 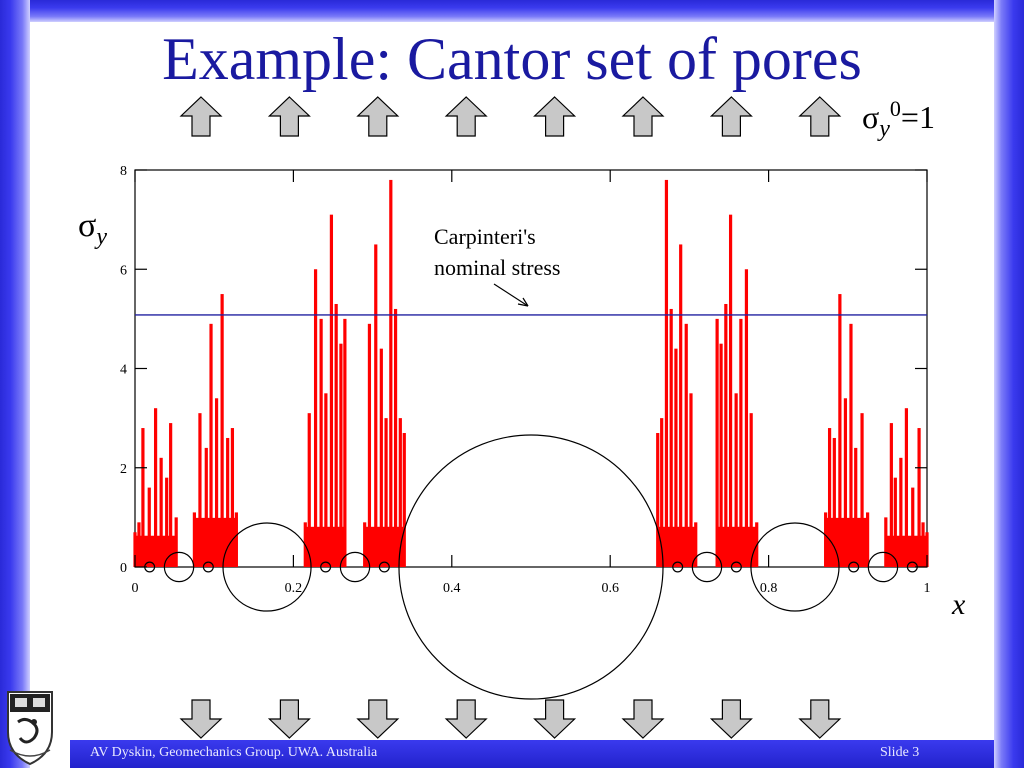 I want to click on applied-stress-label: σy0=1, so click(x=898, y=119).